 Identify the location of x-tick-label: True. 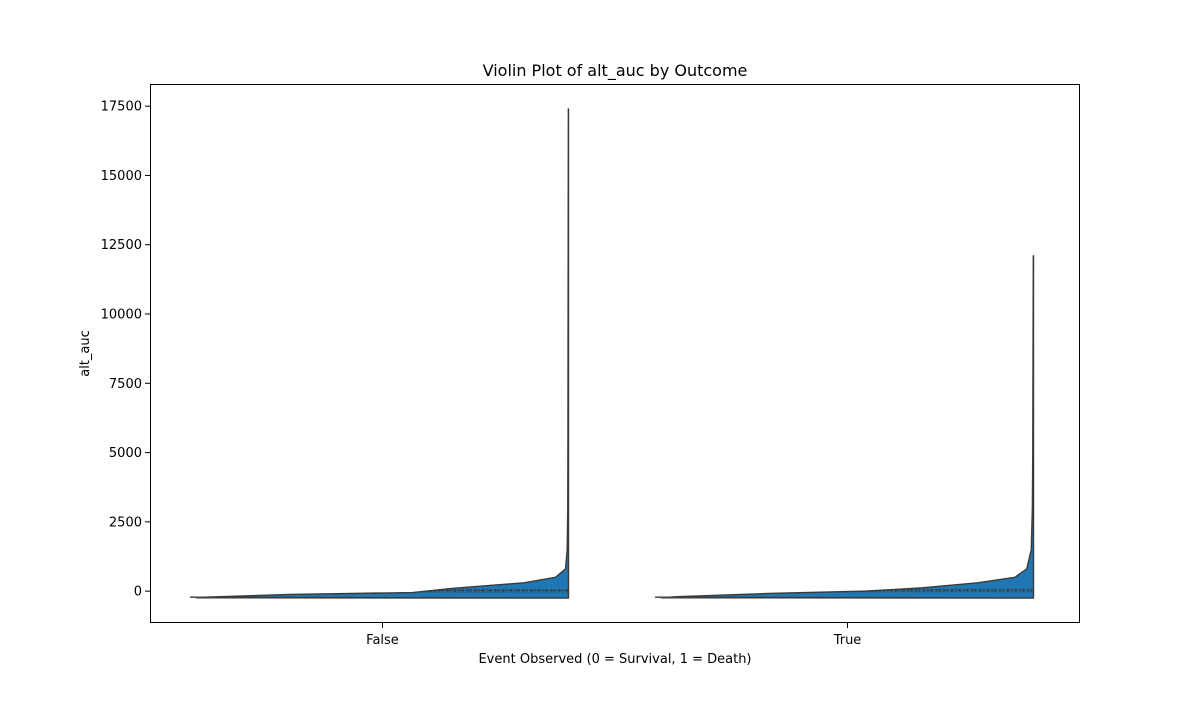
(847, 640).